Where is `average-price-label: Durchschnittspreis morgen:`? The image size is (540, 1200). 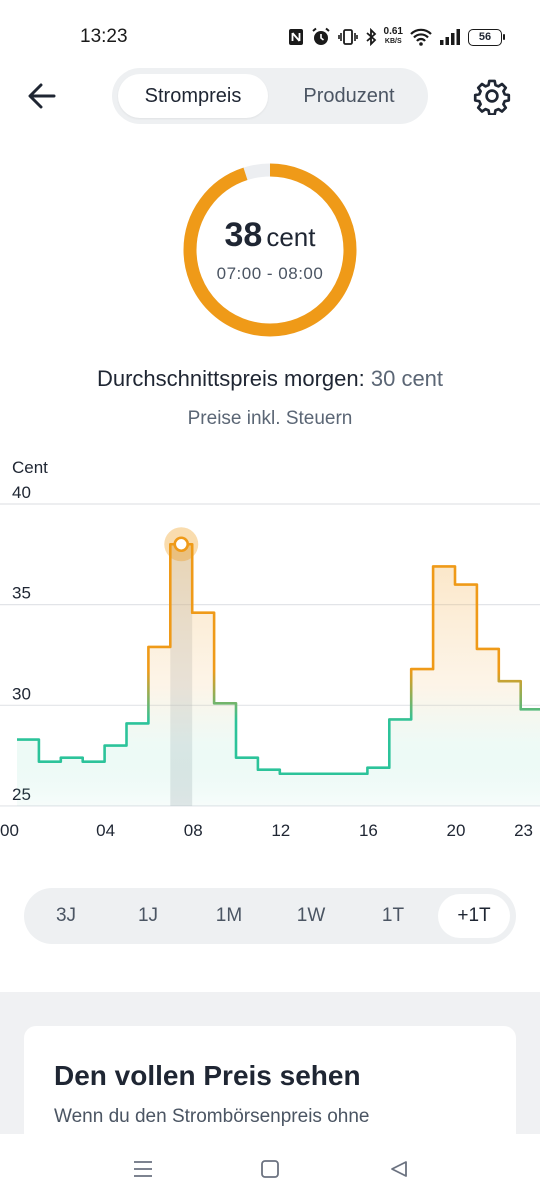 average-price-label: Durchschnittspreis morgen: is located at coordinates (230, 378).